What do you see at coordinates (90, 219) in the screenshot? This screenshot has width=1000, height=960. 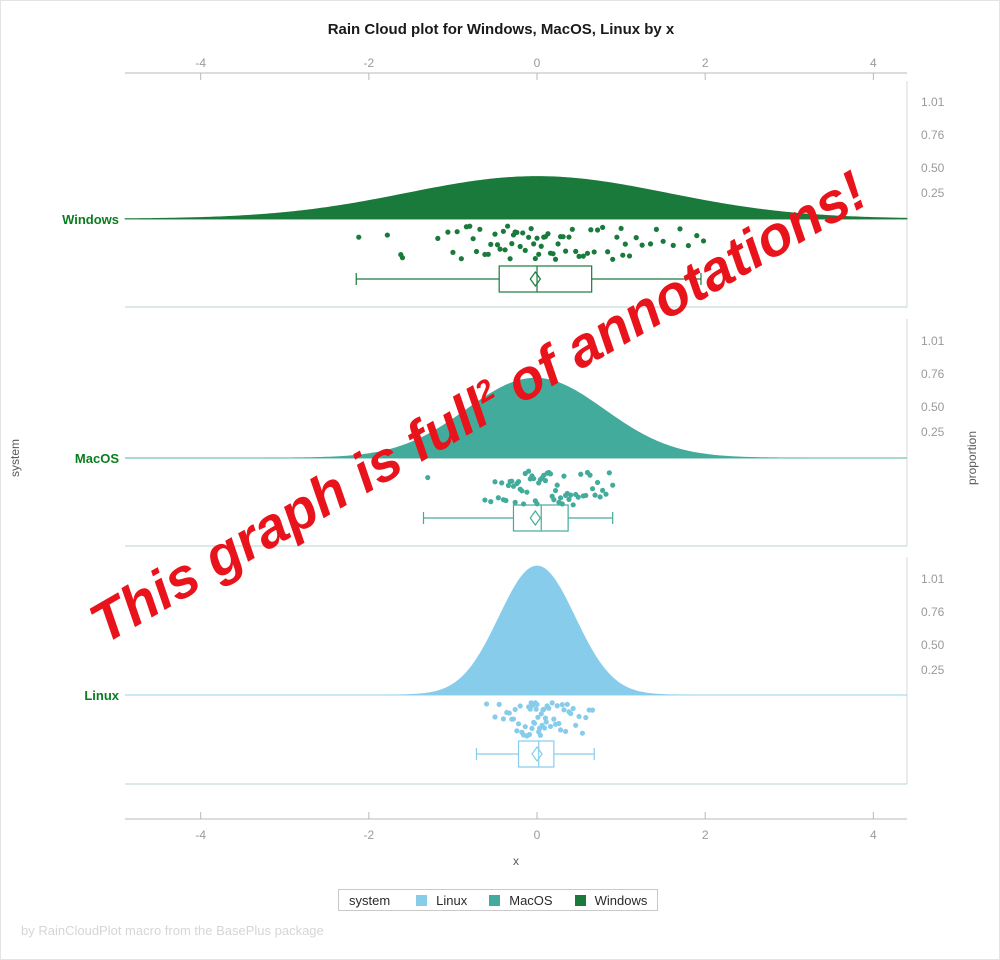 I see `svg-text: Windows` at bounding box center [90, 219].